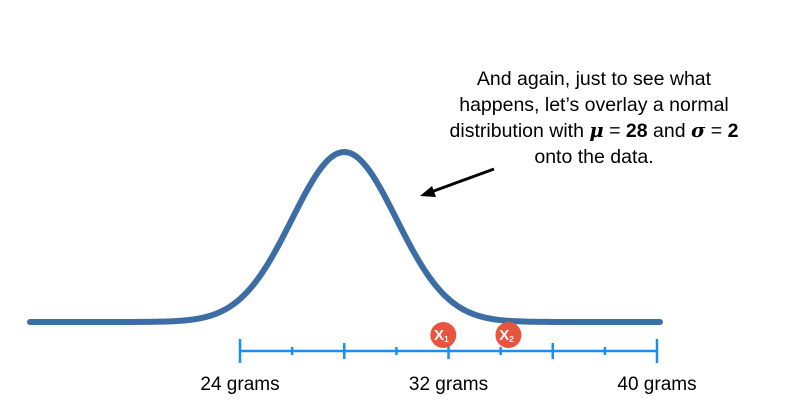 The width and height of the screenshot is (810, 407). I want to click on mu-equals: =, so click(614, 131).